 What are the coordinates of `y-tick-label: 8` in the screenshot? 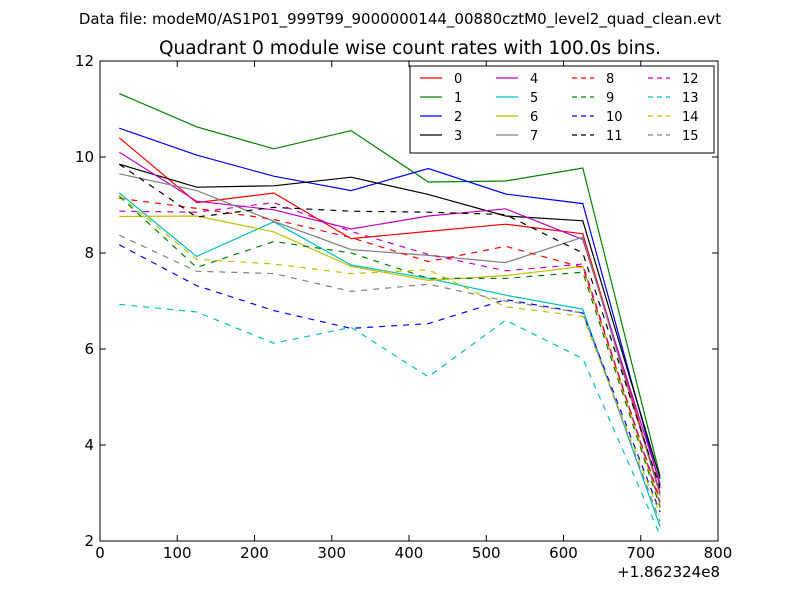 It's located at (89, 253).